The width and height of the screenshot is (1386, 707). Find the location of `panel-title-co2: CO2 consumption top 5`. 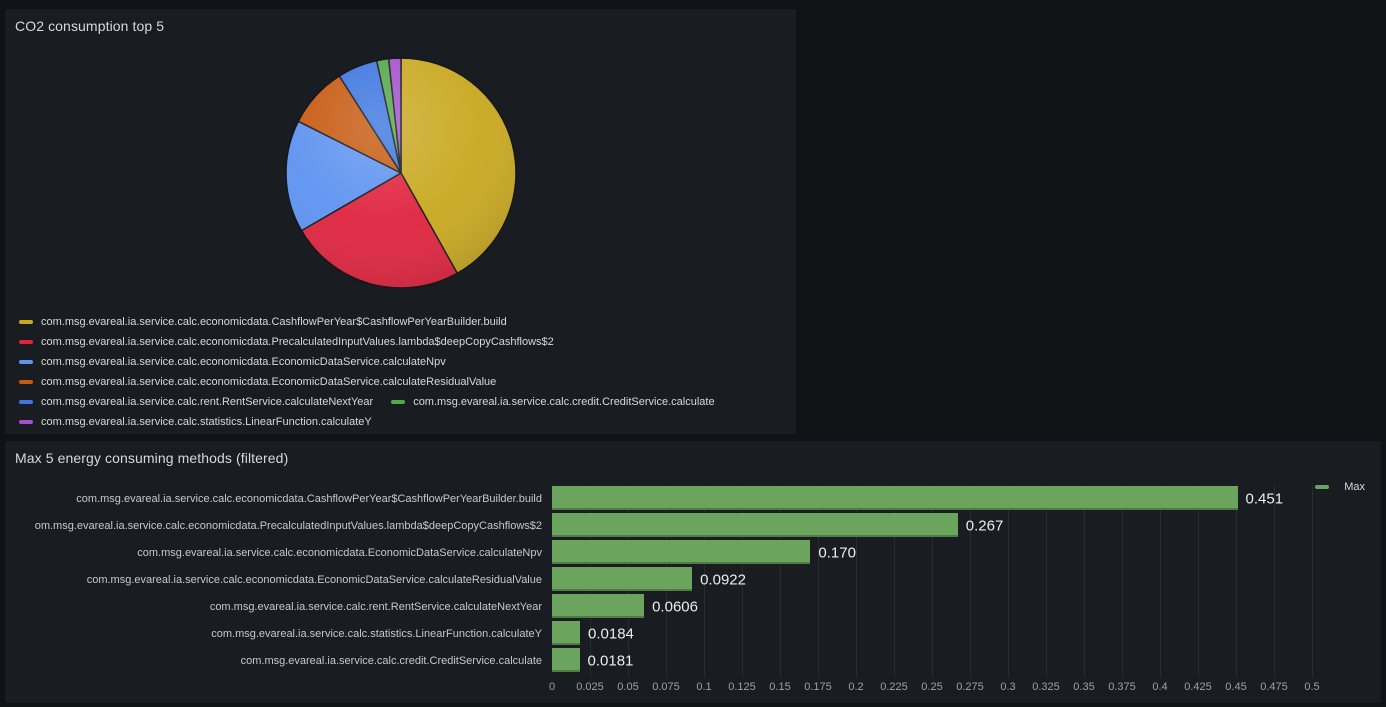

panel-title-co2: CO2 consumption top 5 is located at coordinates (90, 26).